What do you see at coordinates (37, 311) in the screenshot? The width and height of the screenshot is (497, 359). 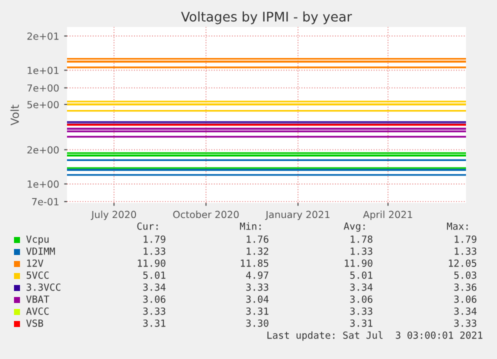 I see `legend-label: AVCC` at bounding box center [37, 311].